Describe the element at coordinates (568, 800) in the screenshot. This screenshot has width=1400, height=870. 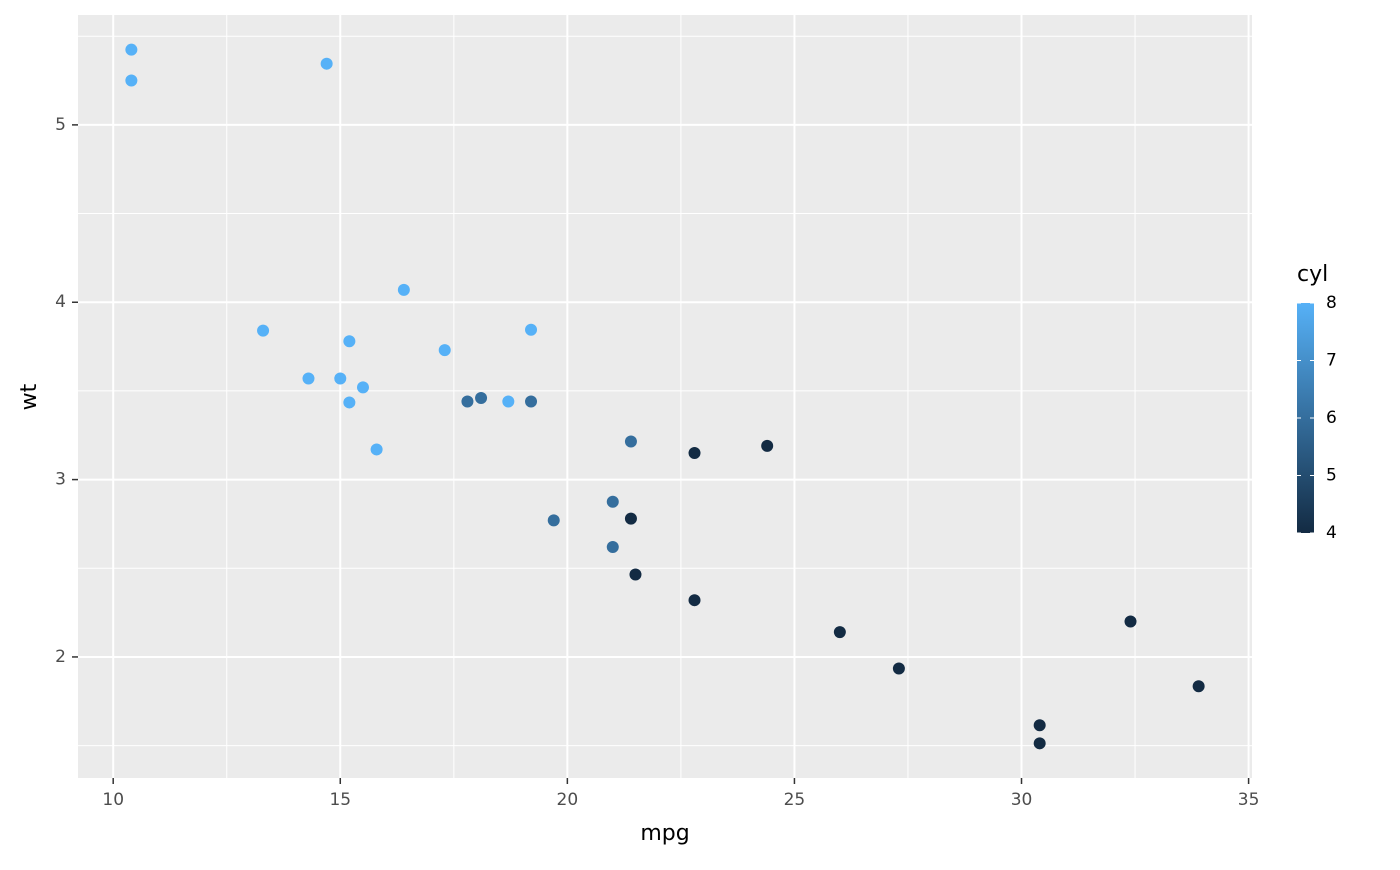
I see `x-tick-label: 20` at that location.